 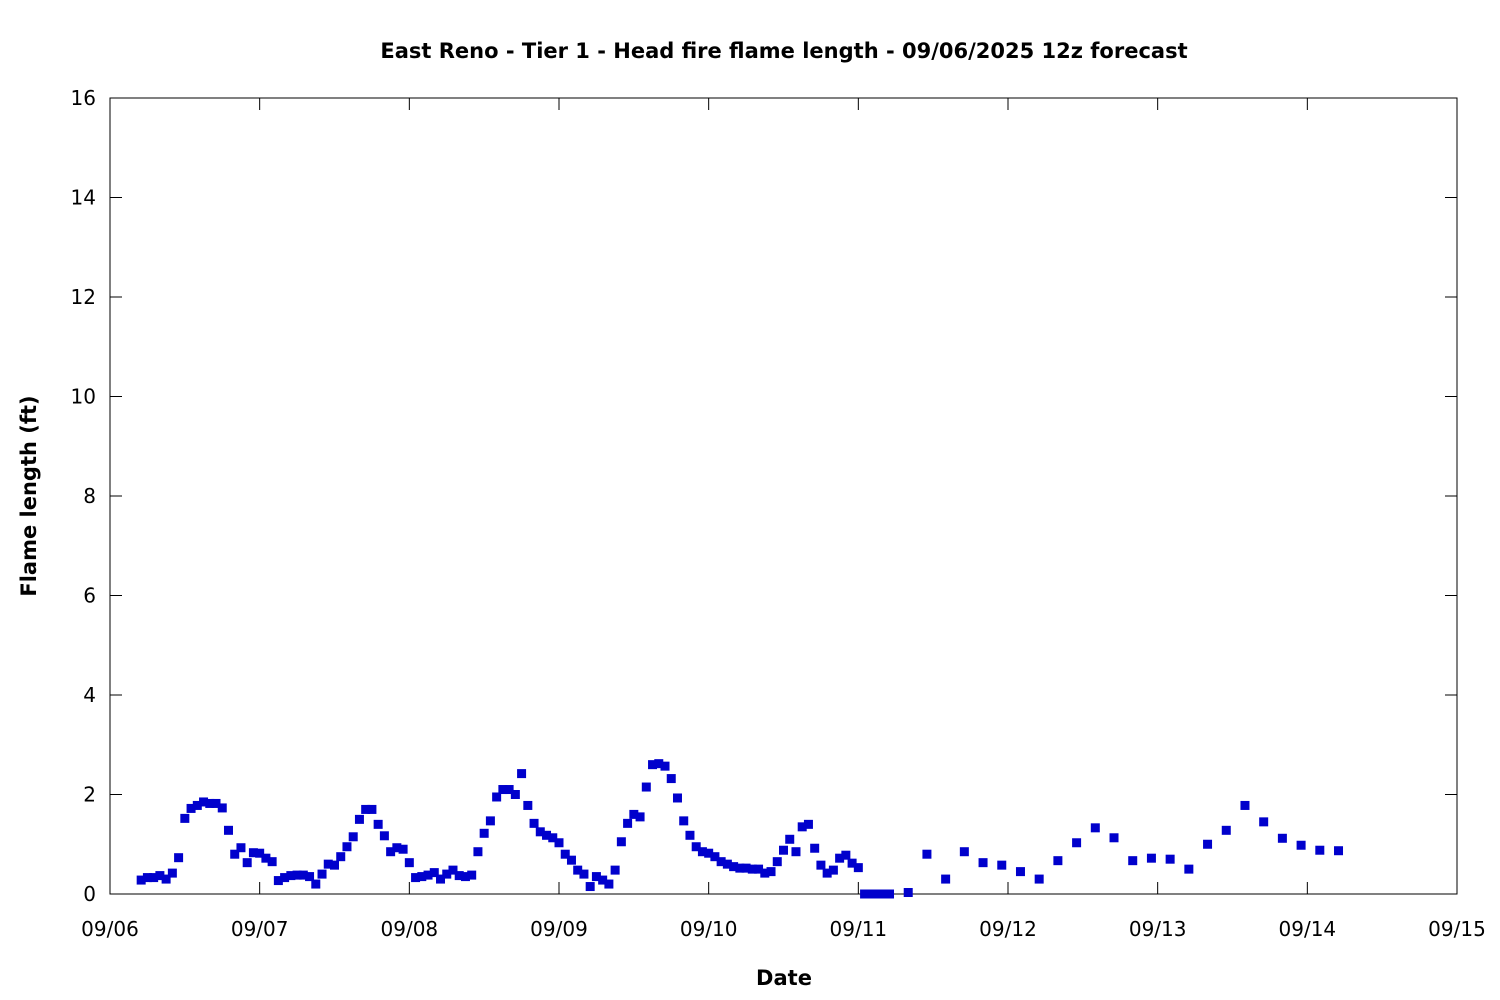 I want to click on y-tick-label: 0, so click(x=89, y=894).